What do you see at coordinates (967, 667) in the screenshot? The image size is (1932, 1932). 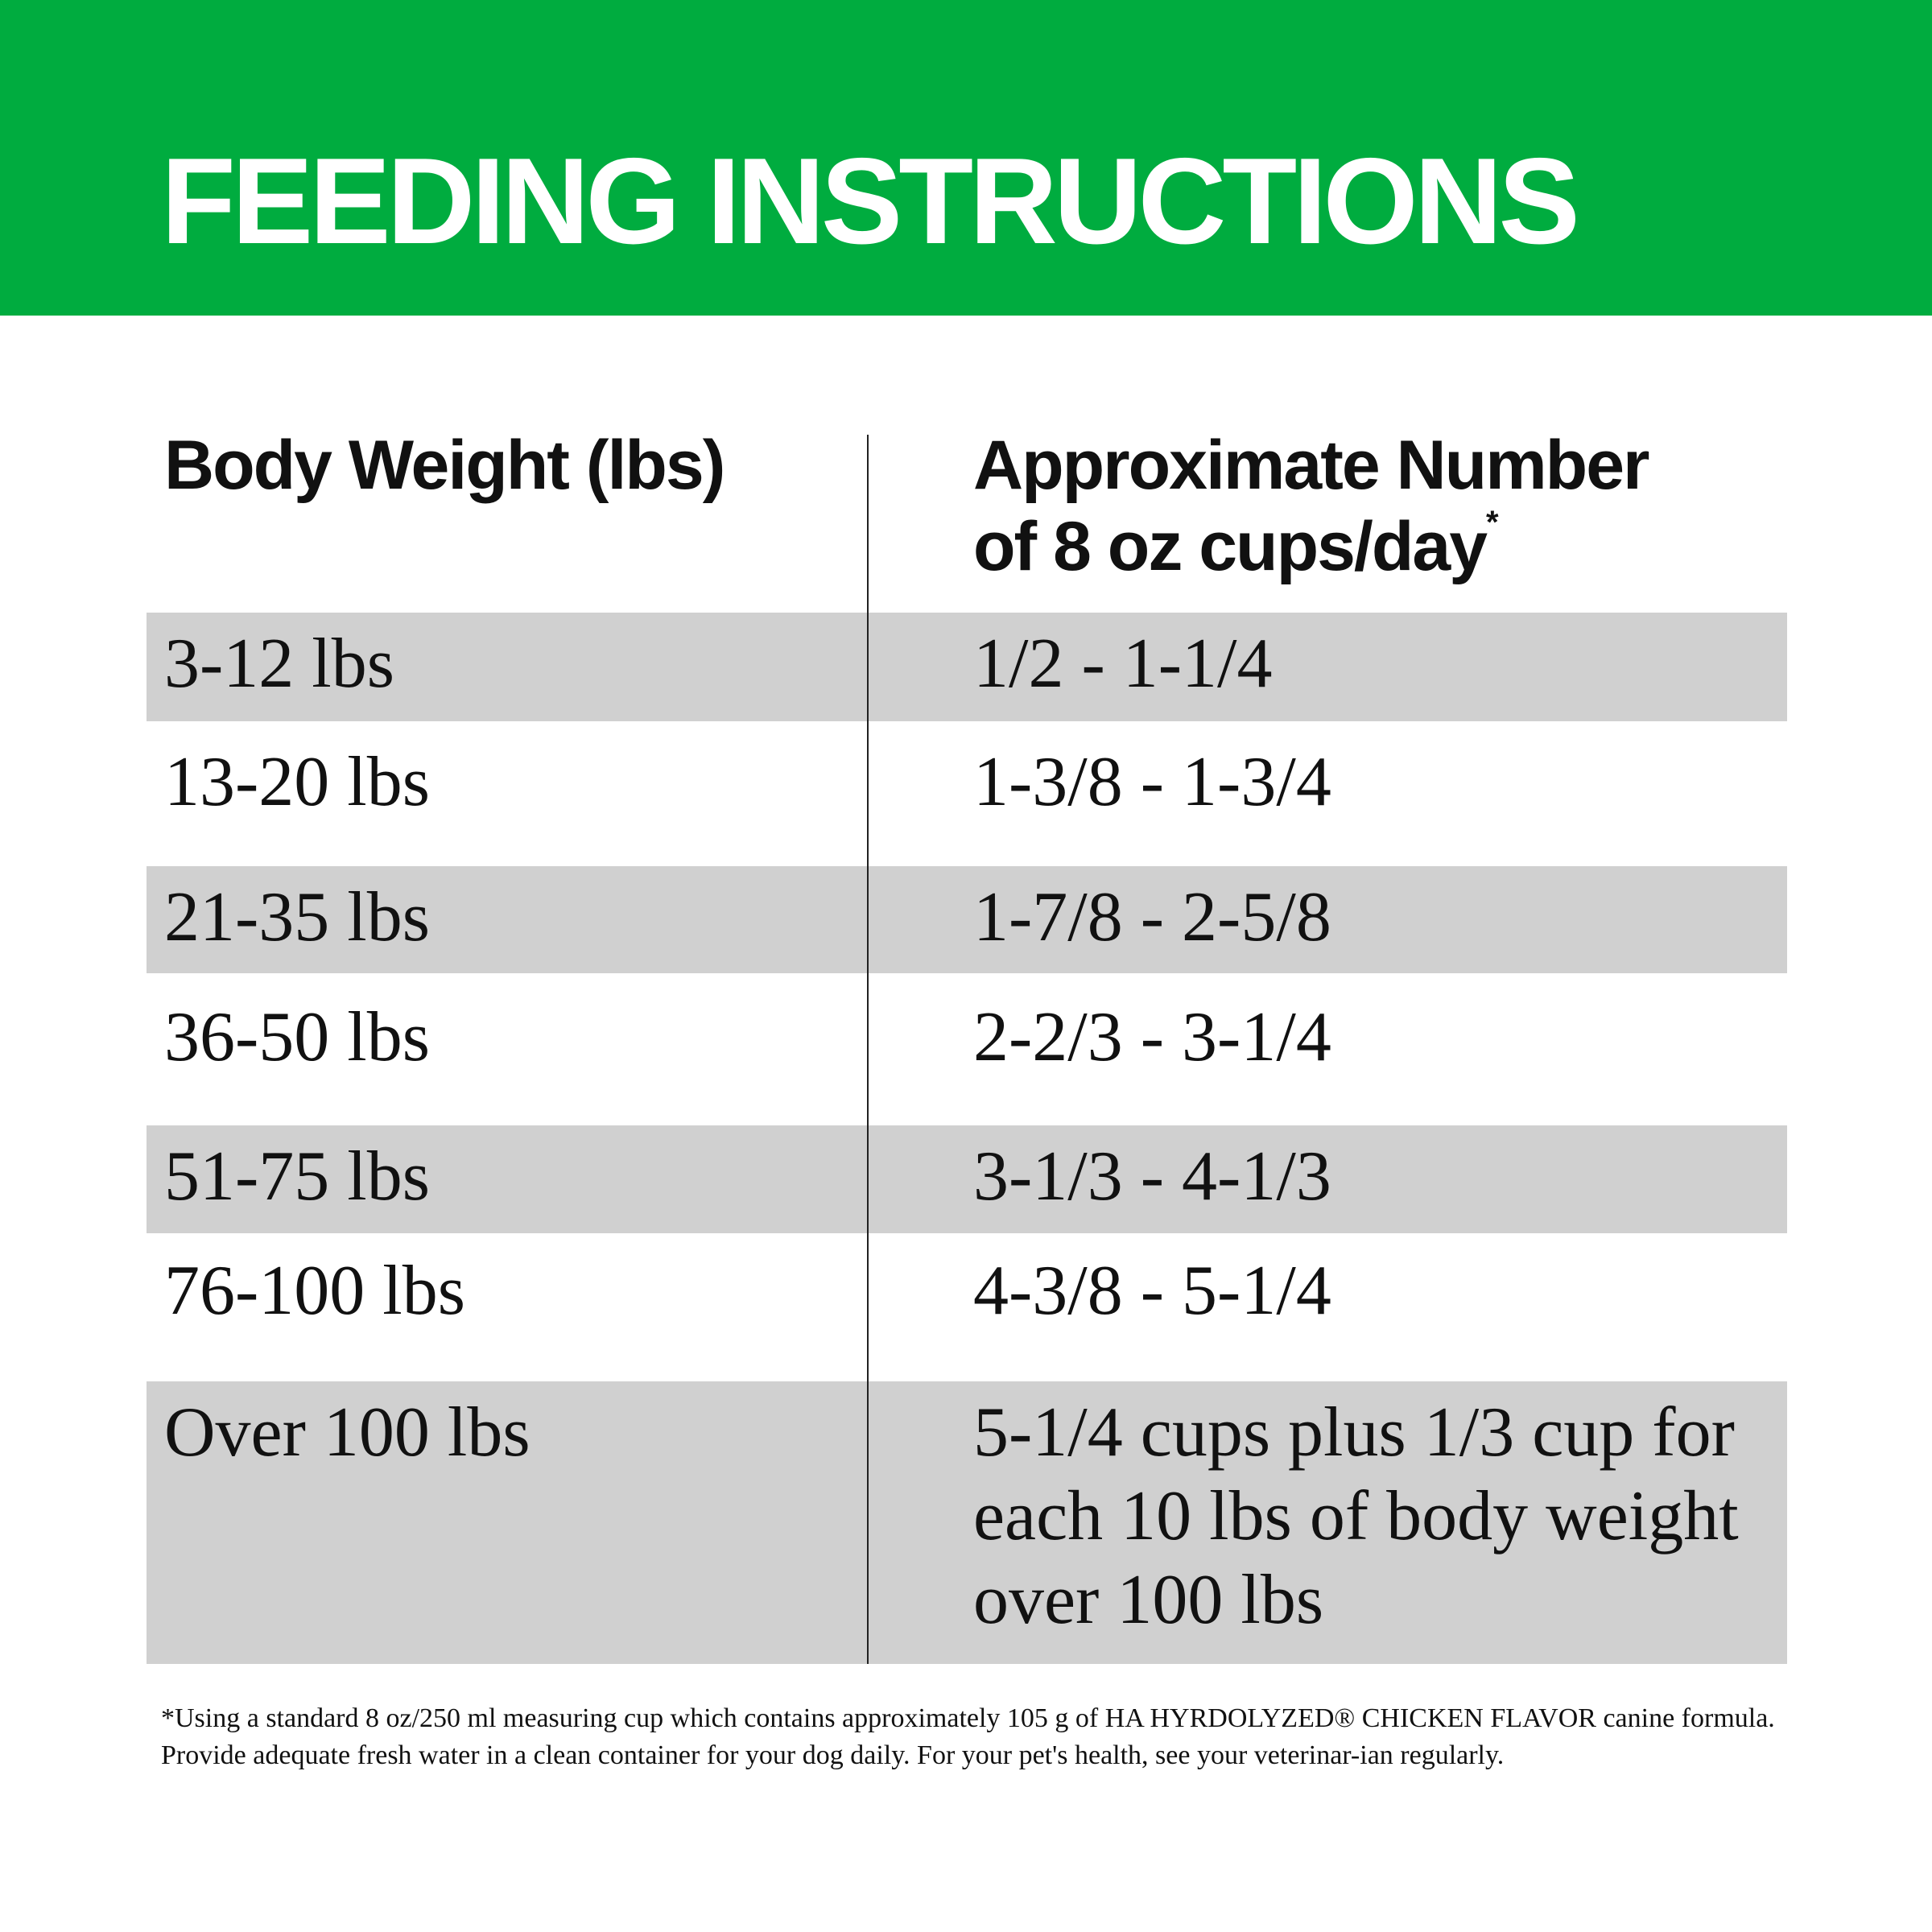 I see `table-row: 3-12 lbs 1/2 - 1-1/4` at bounding box center [967, 667].